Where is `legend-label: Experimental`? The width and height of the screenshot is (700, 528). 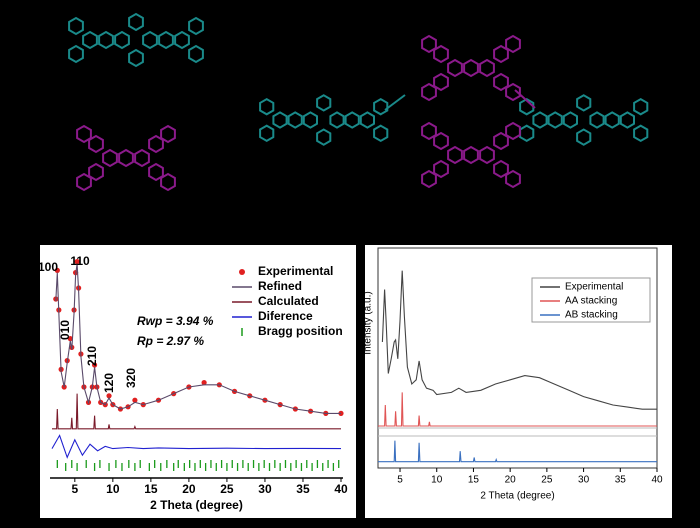 legend-label: Experimental is located at coordinates (594, 287).